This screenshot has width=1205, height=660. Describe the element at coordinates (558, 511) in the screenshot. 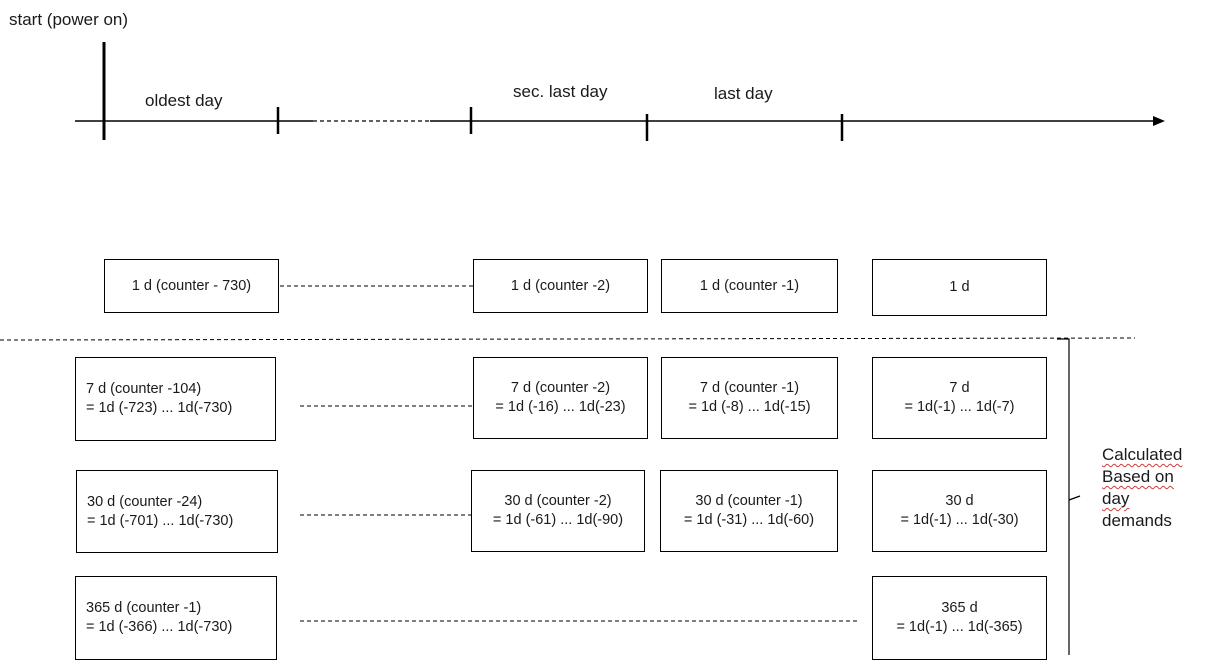

I see `month-box-sec-last: 30 d (counter -2) = 1d (-61) ... 1d(-90)` at that location.